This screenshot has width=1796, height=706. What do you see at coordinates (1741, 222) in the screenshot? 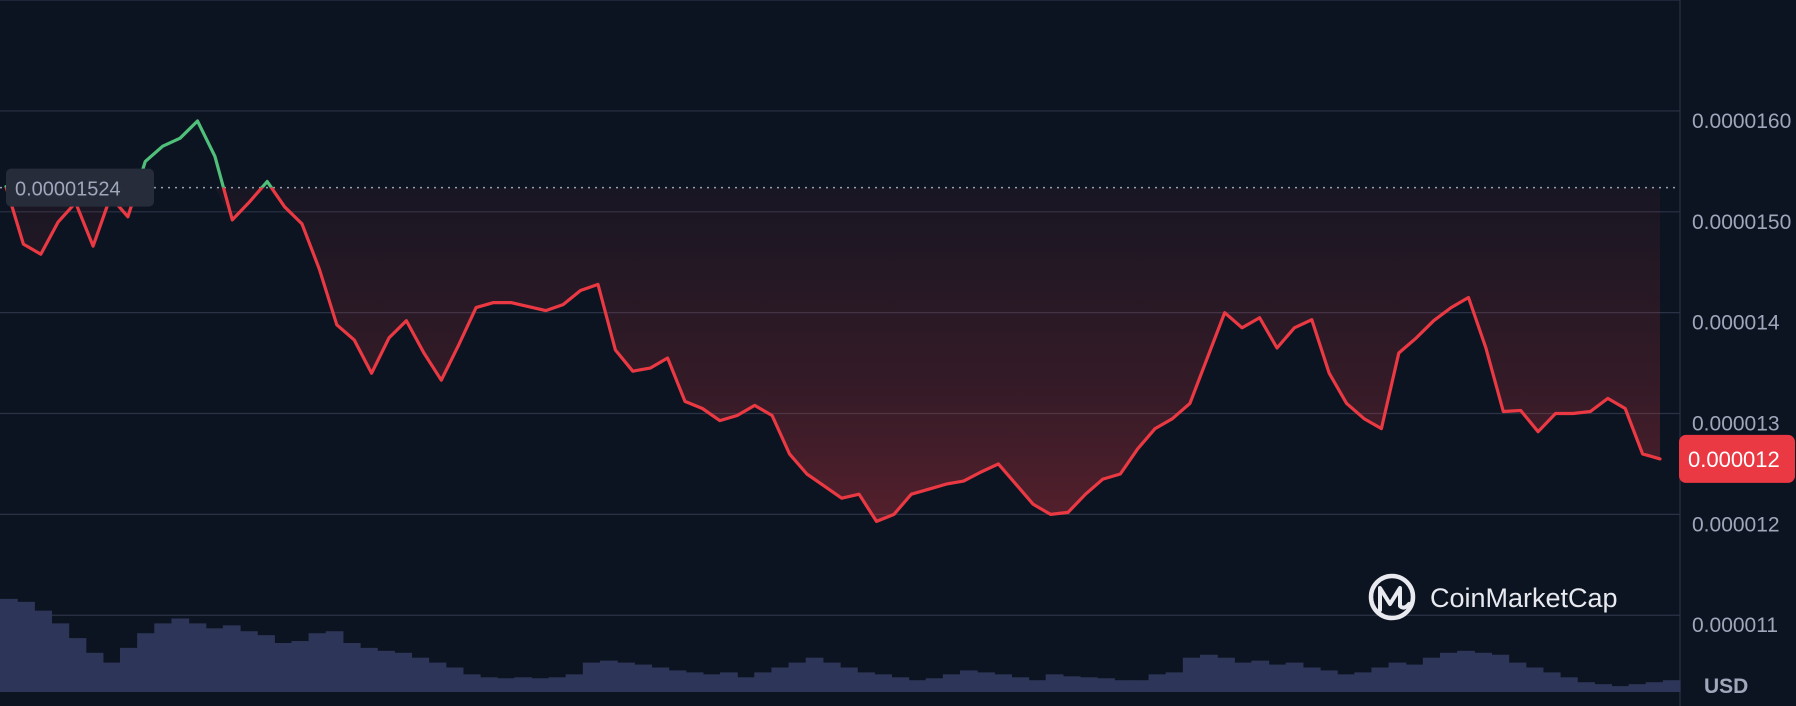
I see `y-tick-label: 0.0000150` at bounding box center [1741, 222].